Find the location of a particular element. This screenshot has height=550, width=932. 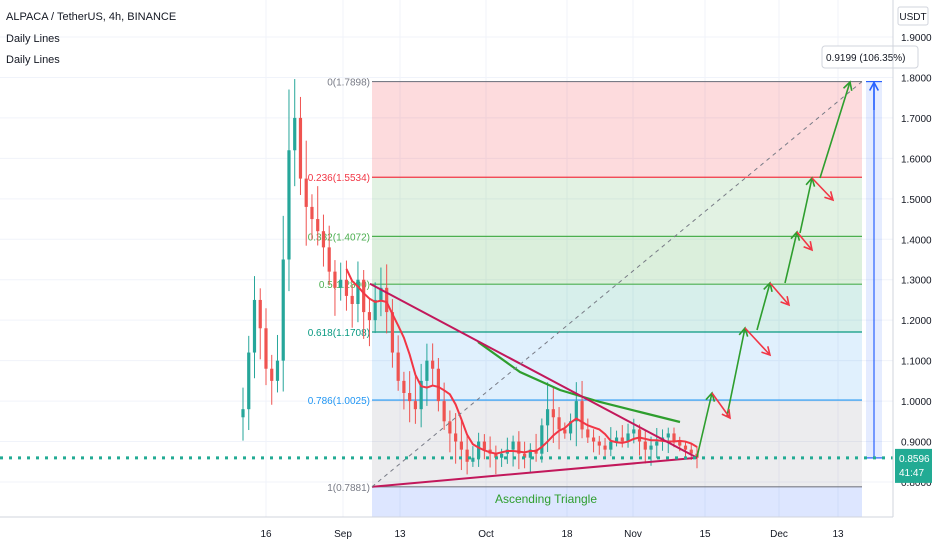

currency-button-label: USDT is located at coordinates (912, 17).